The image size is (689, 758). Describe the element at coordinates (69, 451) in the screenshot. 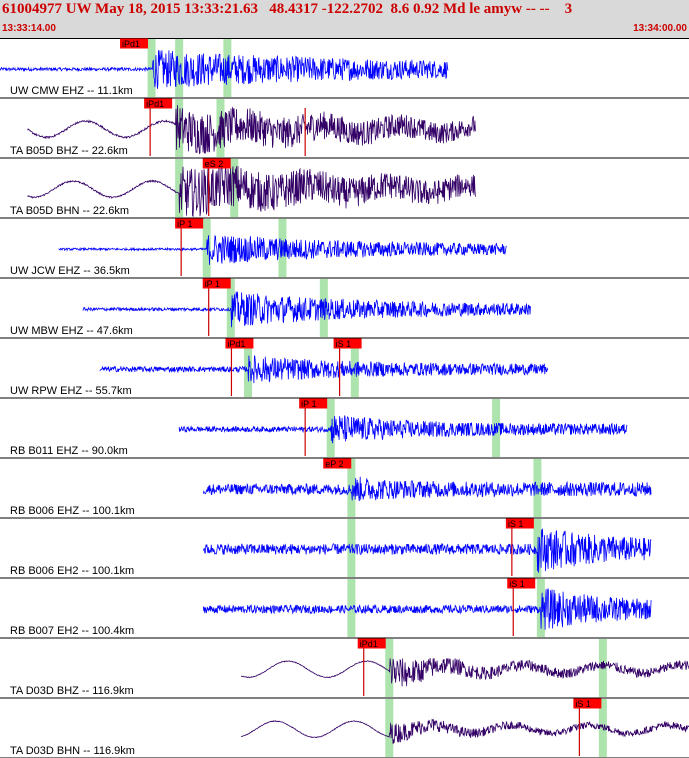

I see `station-label: RB B011 EHZ -- 90.0km` at that location.